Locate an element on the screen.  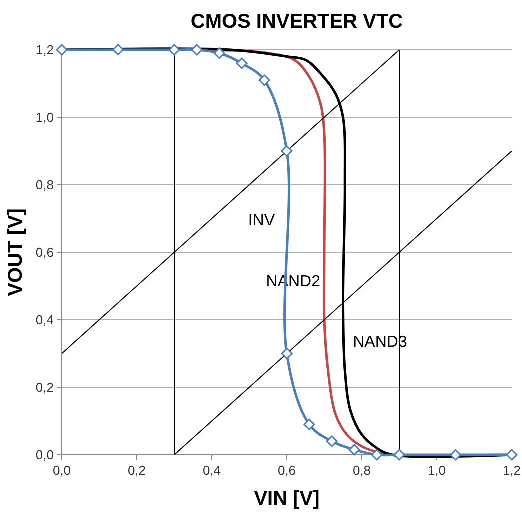
y-tick-label: 1,0 is located at coordinates (45, 118).